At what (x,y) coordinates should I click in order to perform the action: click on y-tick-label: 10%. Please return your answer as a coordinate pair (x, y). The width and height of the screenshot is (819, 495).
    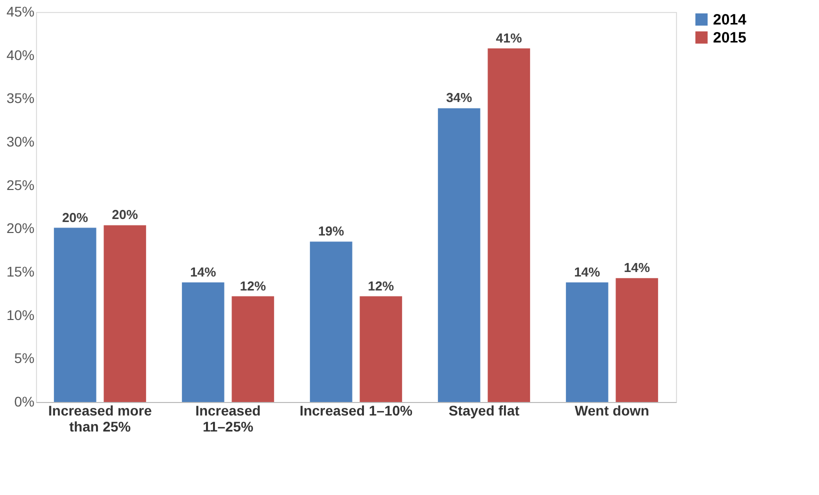
    Looking at the image, I should click on (20, 314).